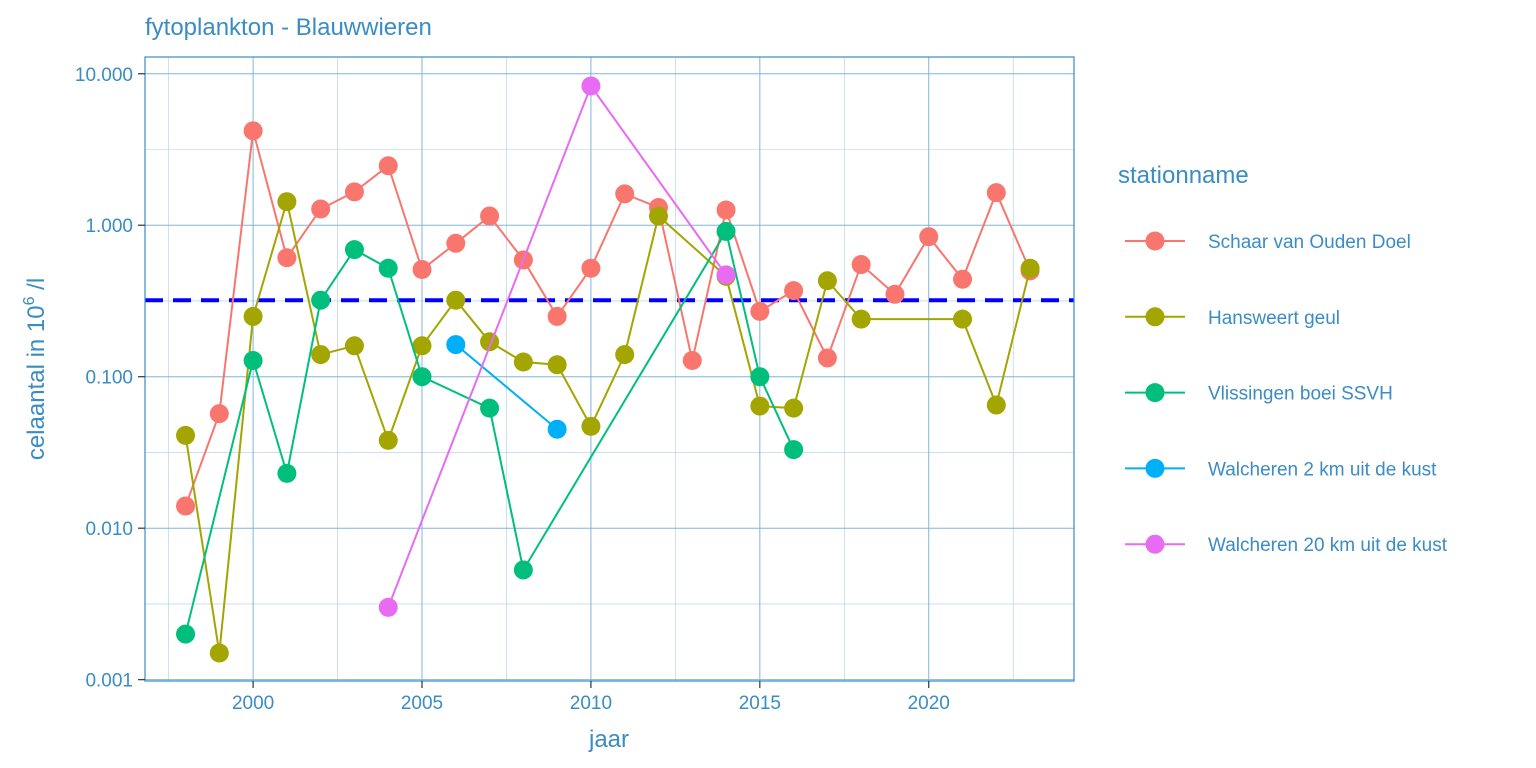  I want to click on legend-item: Hansweert geul, so click(1232, 318).